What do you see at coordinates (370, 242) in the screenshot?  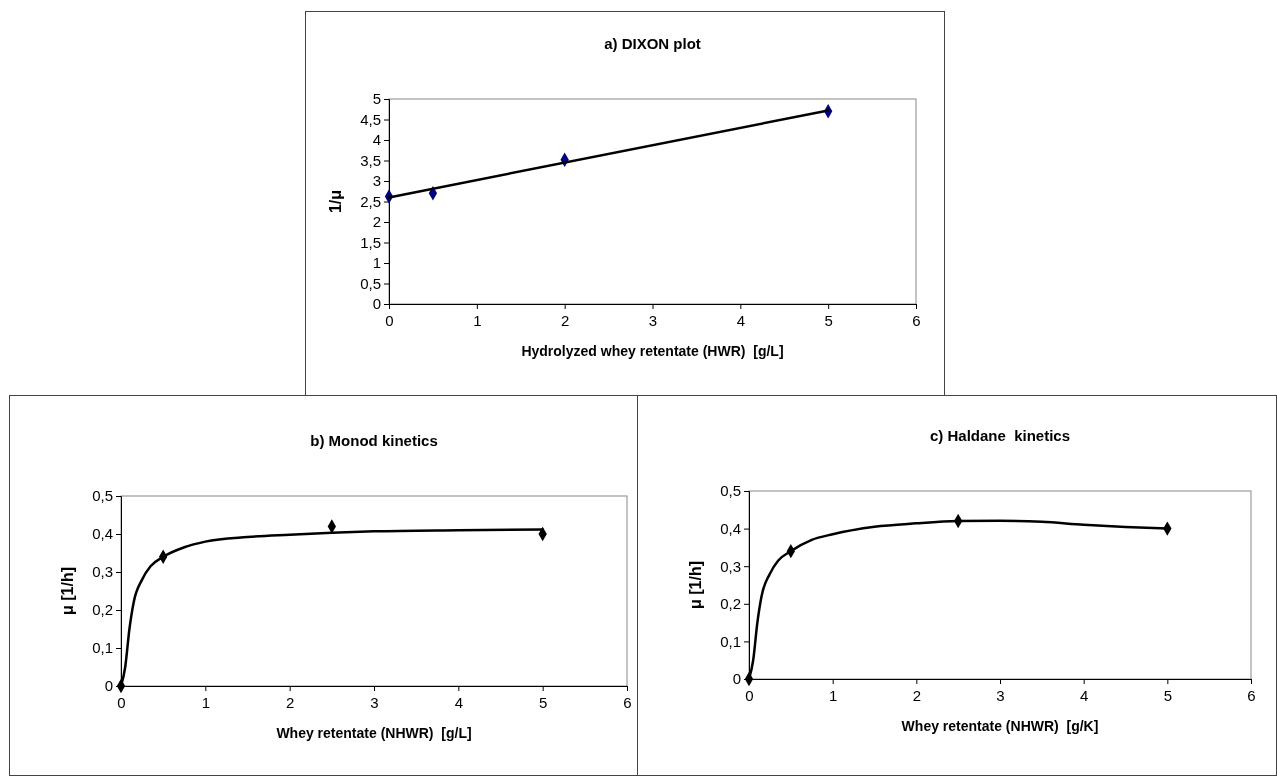 I see `y-tick-label: 1,5` at bounding box center [370, 242].